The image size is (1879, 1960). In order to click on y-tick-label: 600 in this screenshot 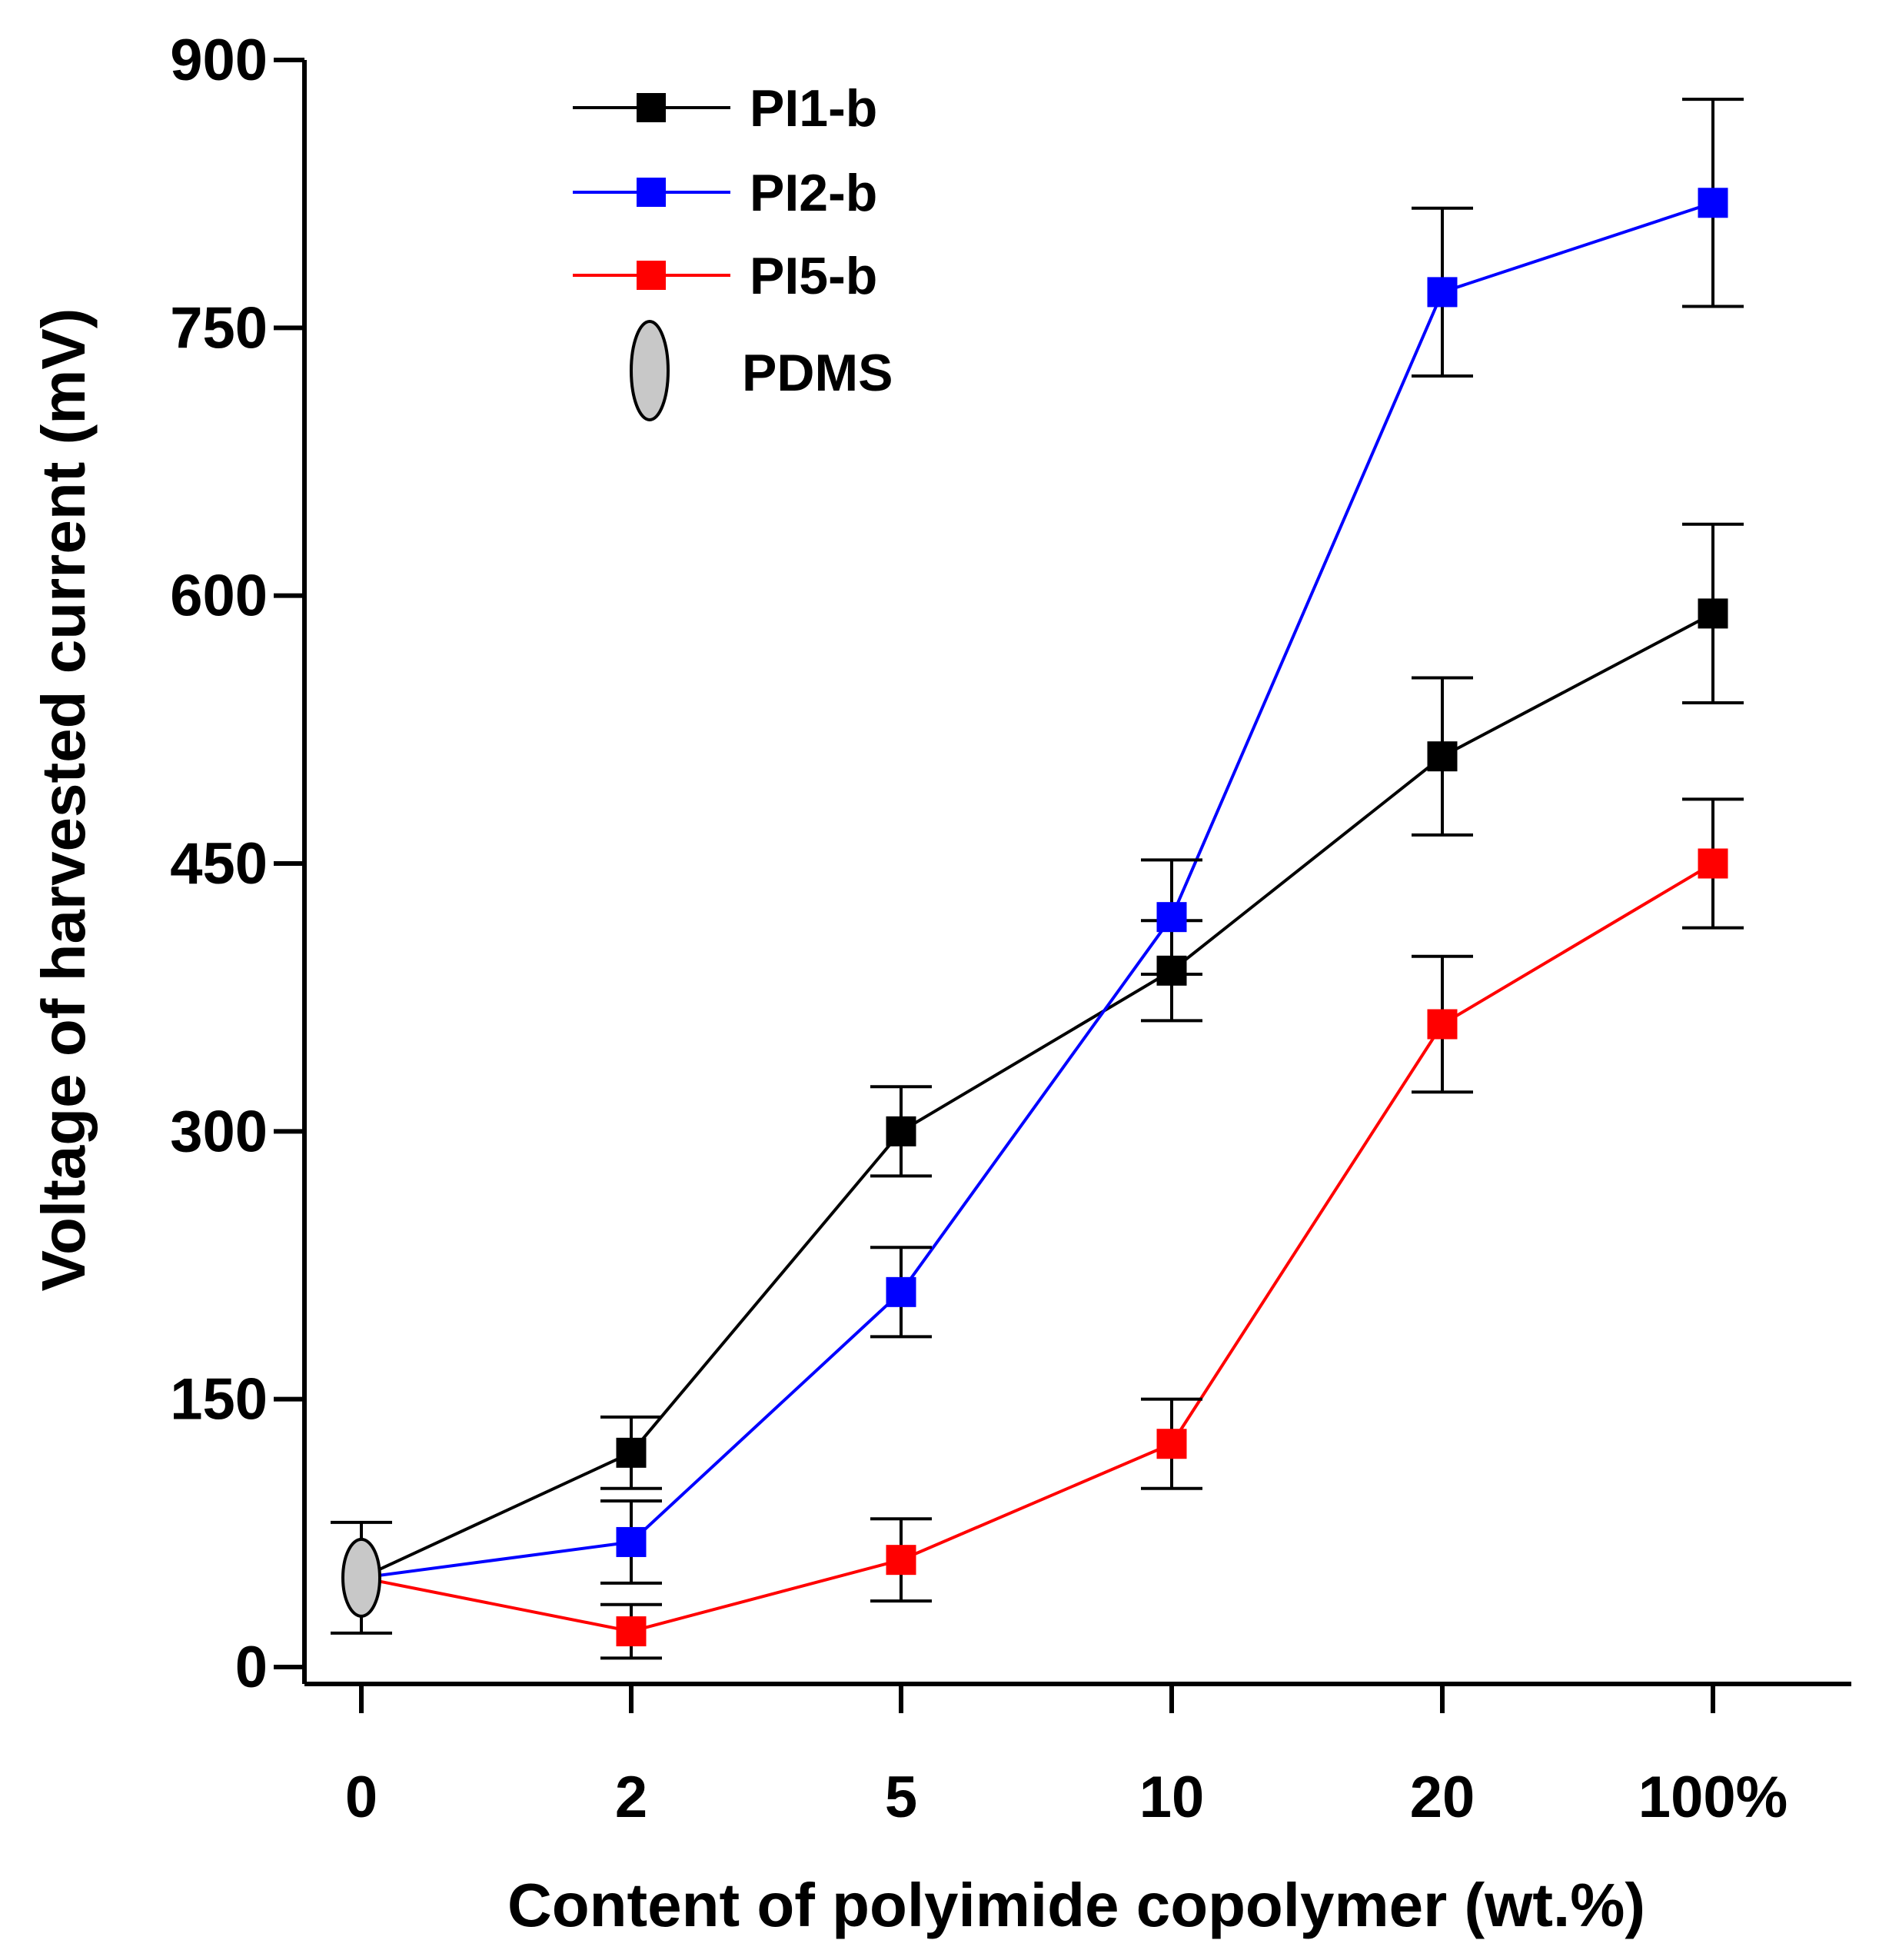, I will do `click(219, 597)`.